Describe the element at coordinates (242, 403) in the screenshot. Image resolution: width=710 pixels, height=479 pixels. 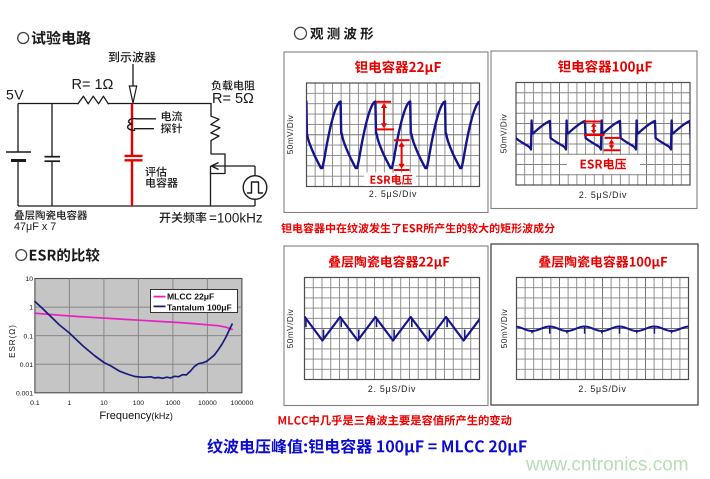
I see `svg-text: 100000` at that location.